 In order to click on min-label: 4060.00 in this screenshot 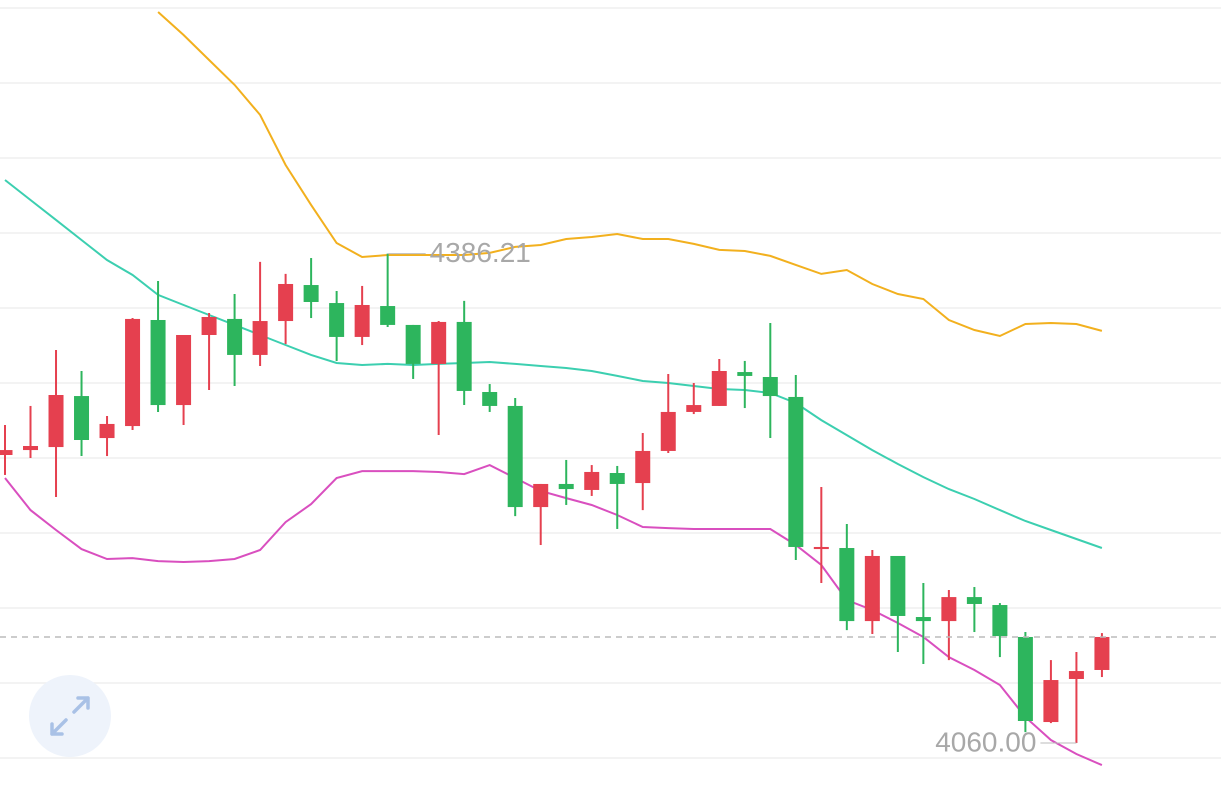, I will do `click(985, 741)`.